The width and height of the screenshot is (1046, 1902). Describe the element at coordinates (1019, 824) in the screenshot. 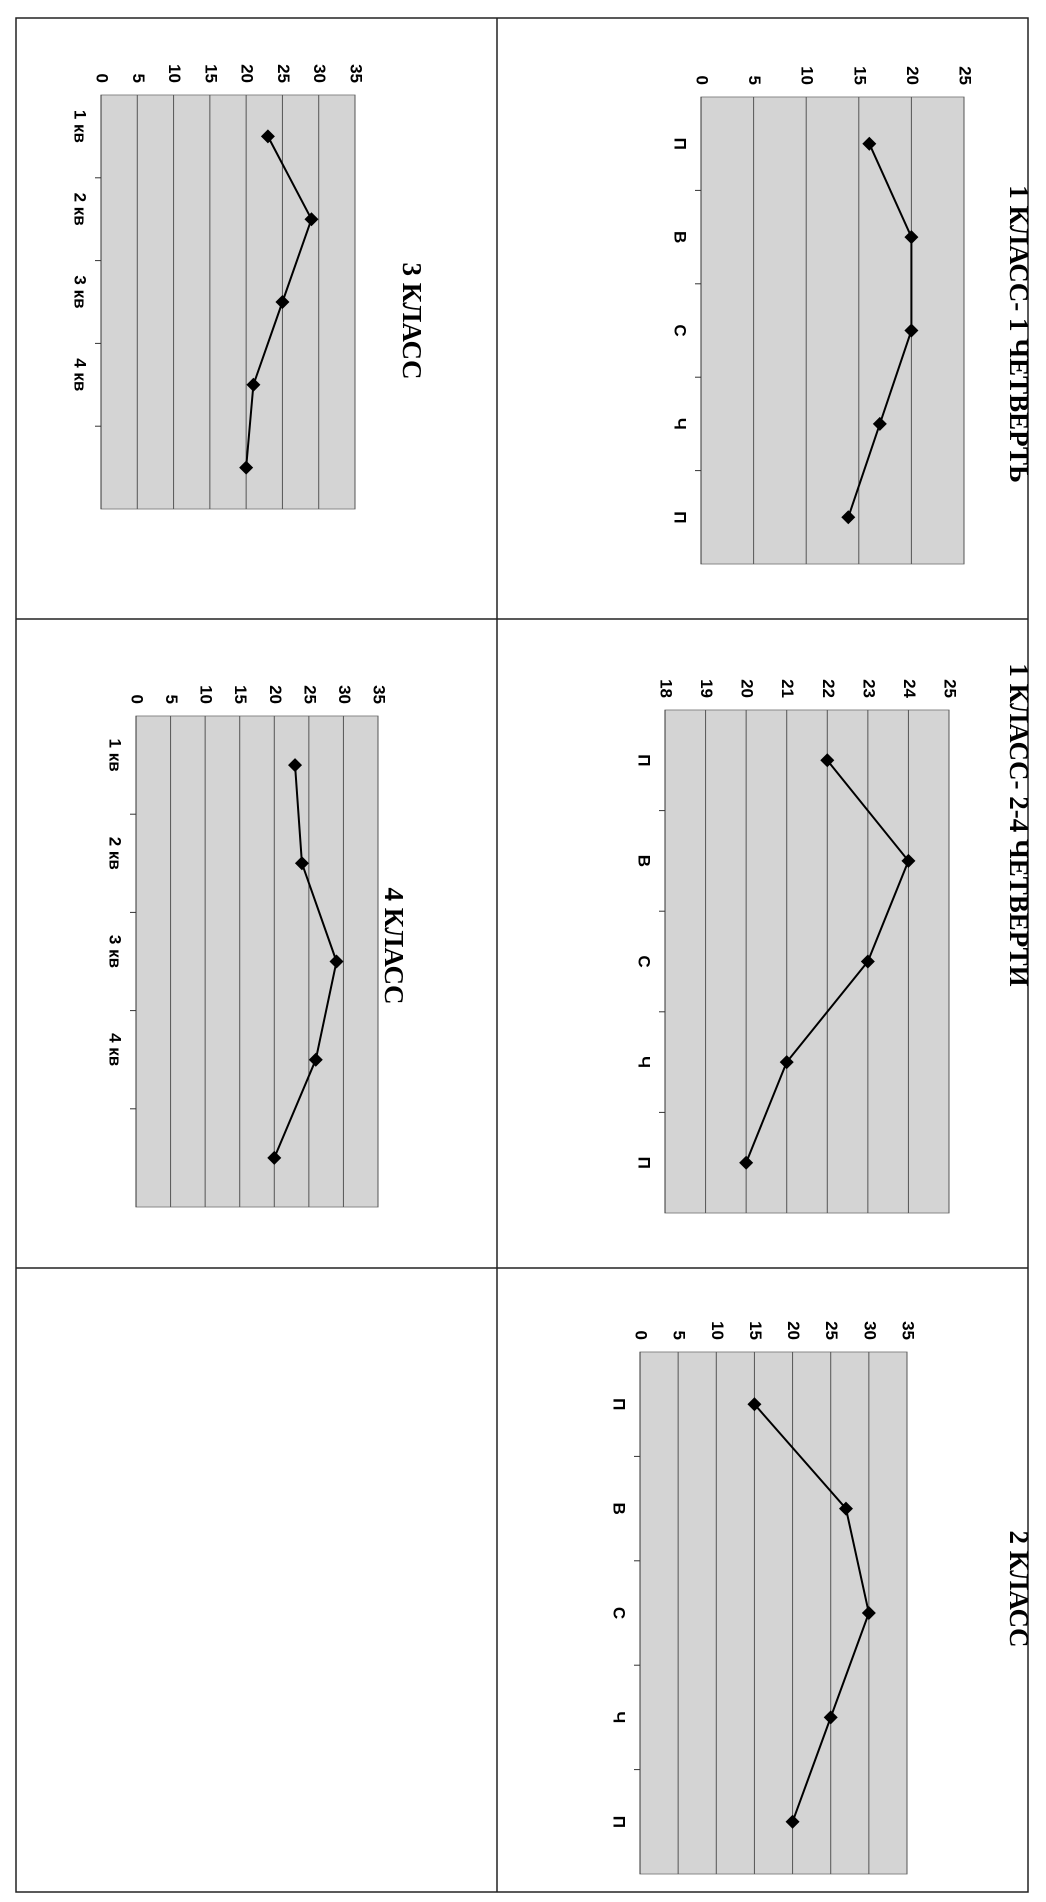

I see `chart-title: 1 КЛАСС- 2-4 ЧЕТВЕРТИ` at that location.